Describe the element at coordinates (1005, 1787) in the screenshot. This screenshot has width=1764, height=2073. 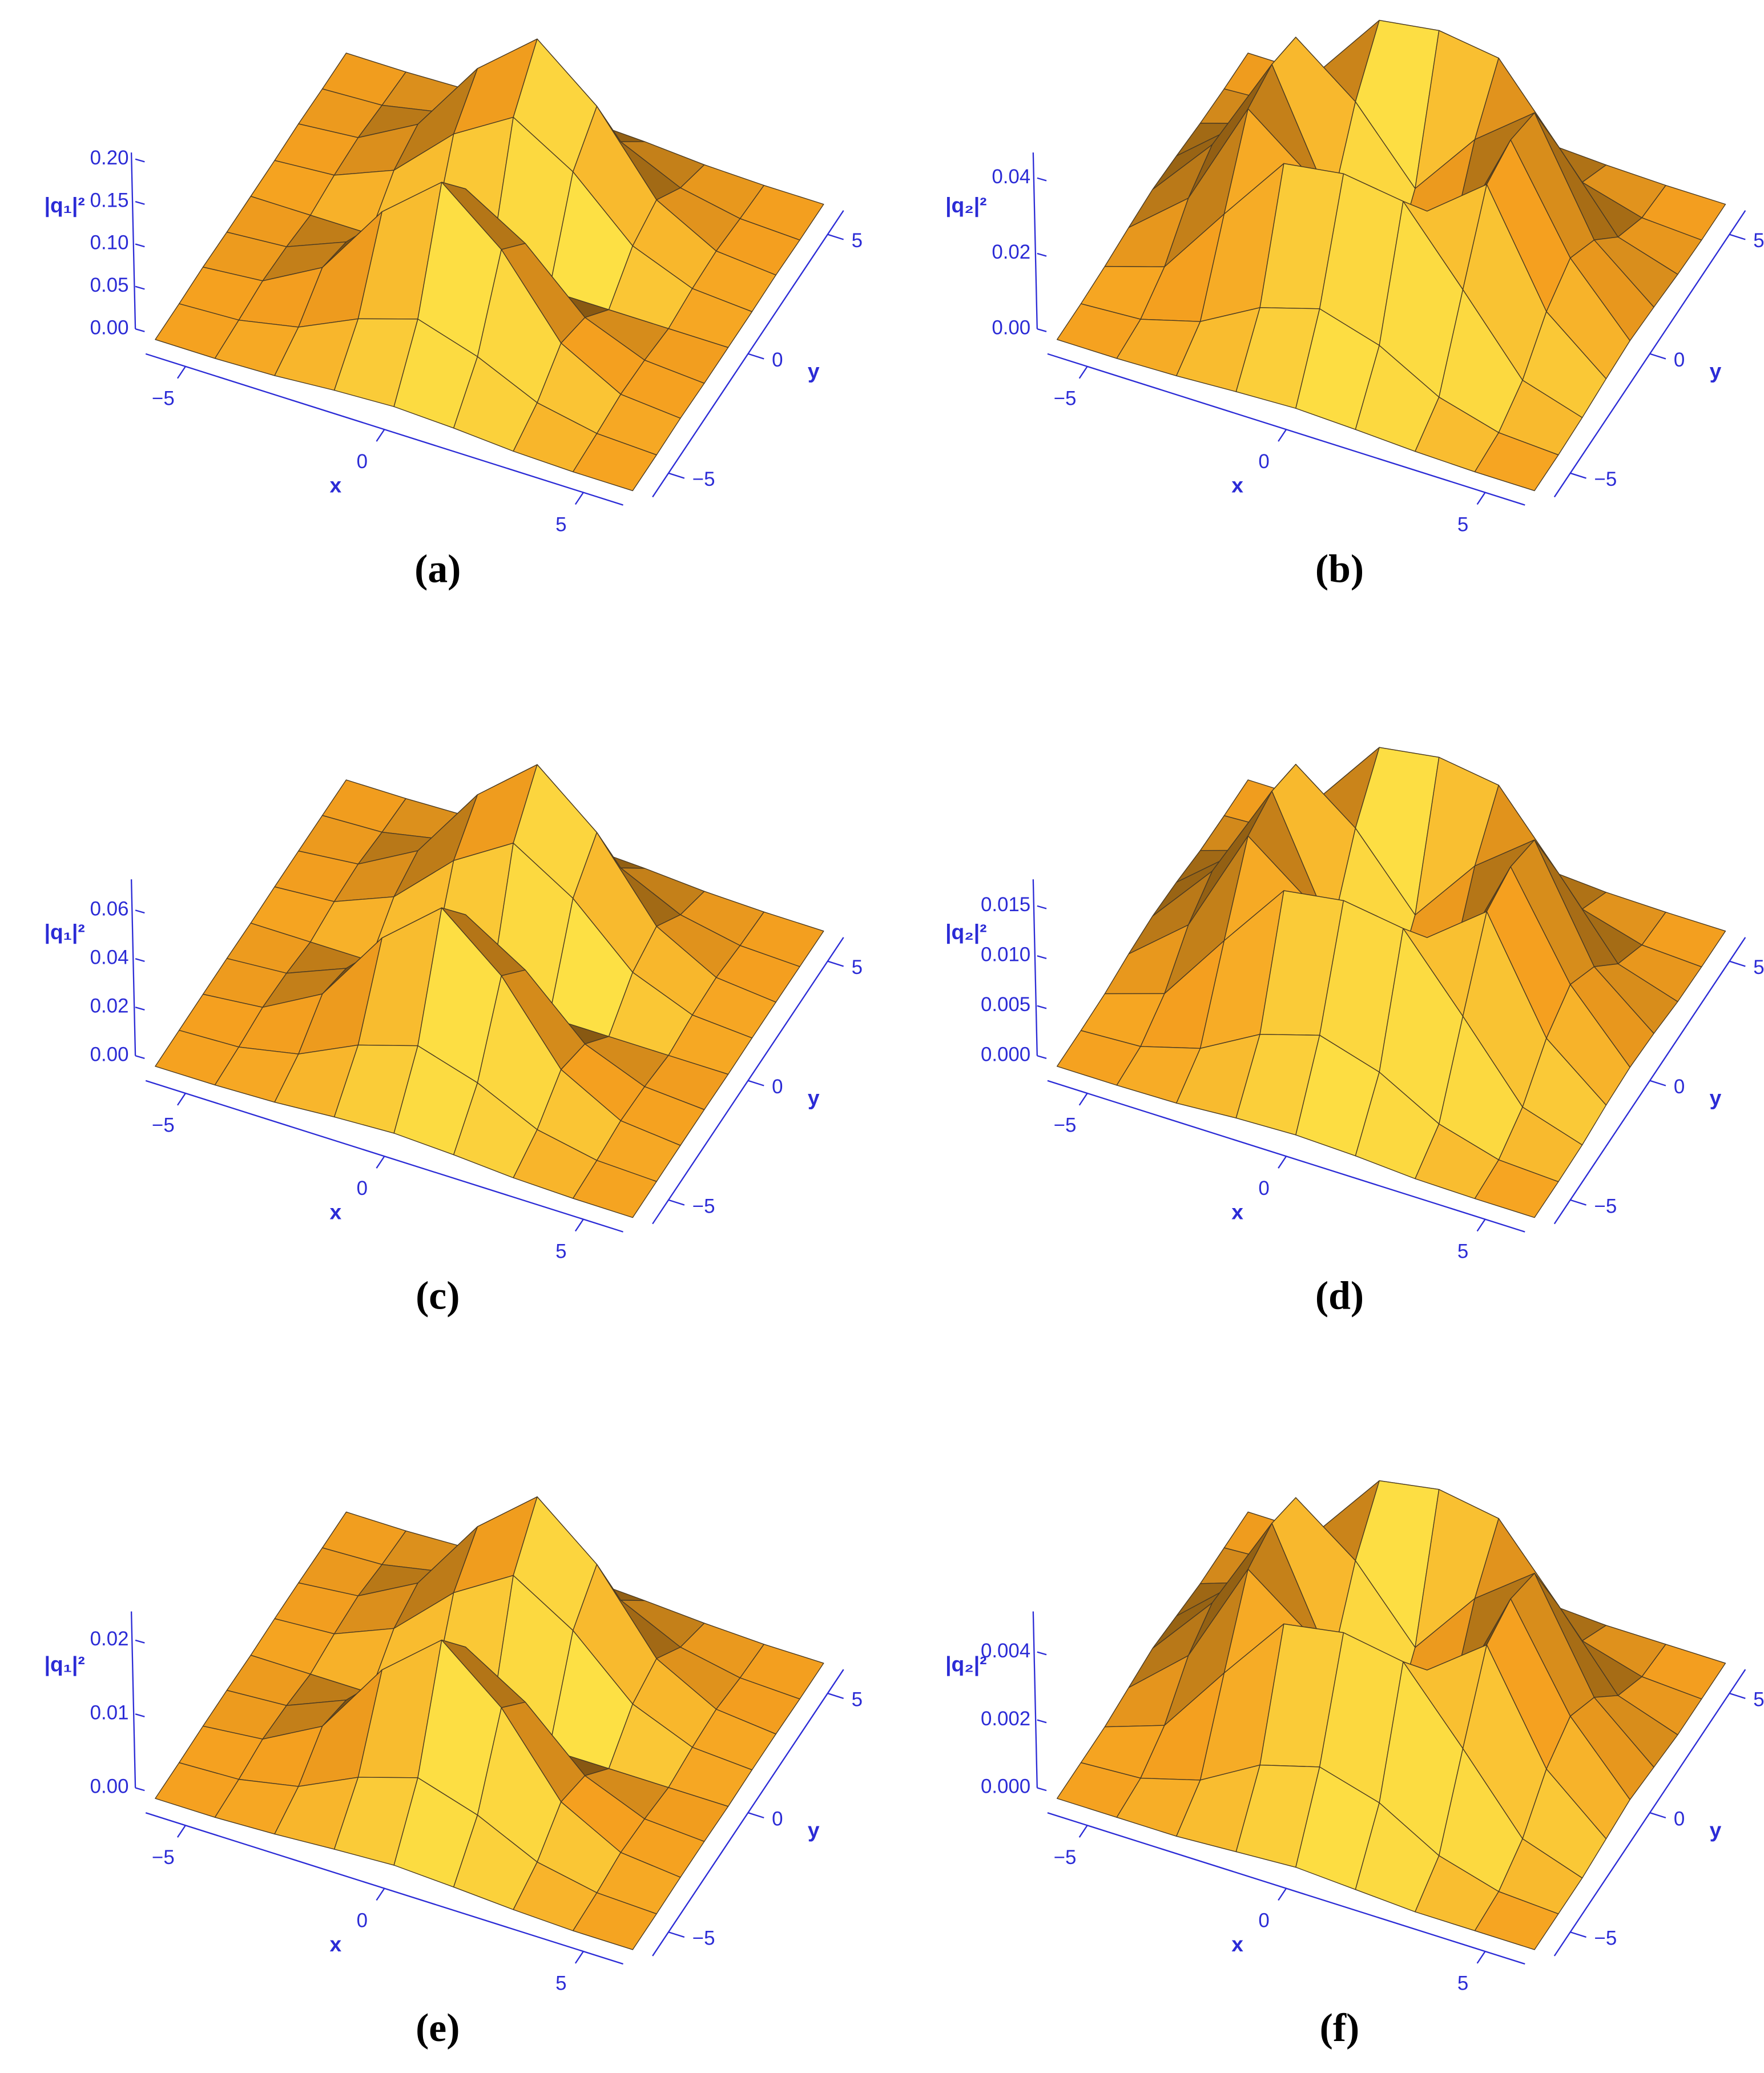
I see `z-tick-label: 0.000` at that location.